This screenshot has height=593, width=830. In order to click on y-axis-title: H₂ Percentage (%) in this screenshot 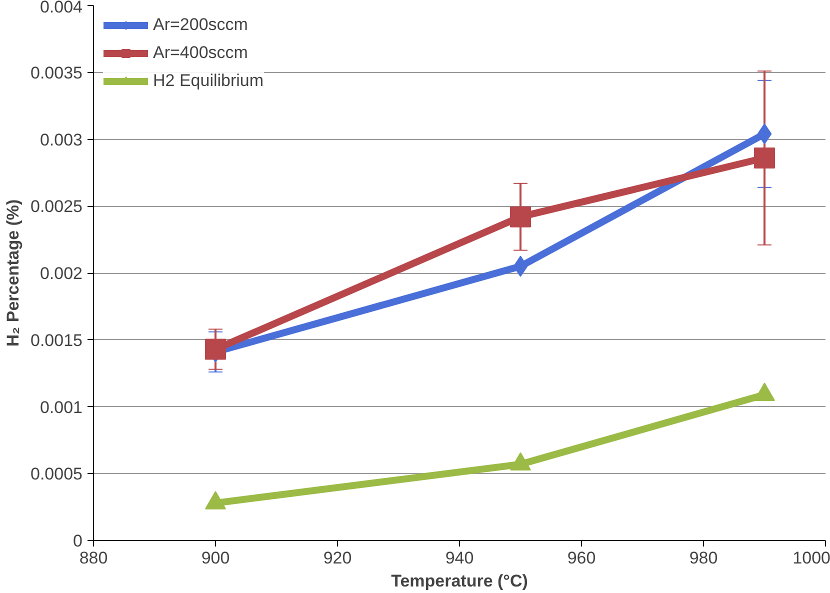, I will do `click(13, 273)`.